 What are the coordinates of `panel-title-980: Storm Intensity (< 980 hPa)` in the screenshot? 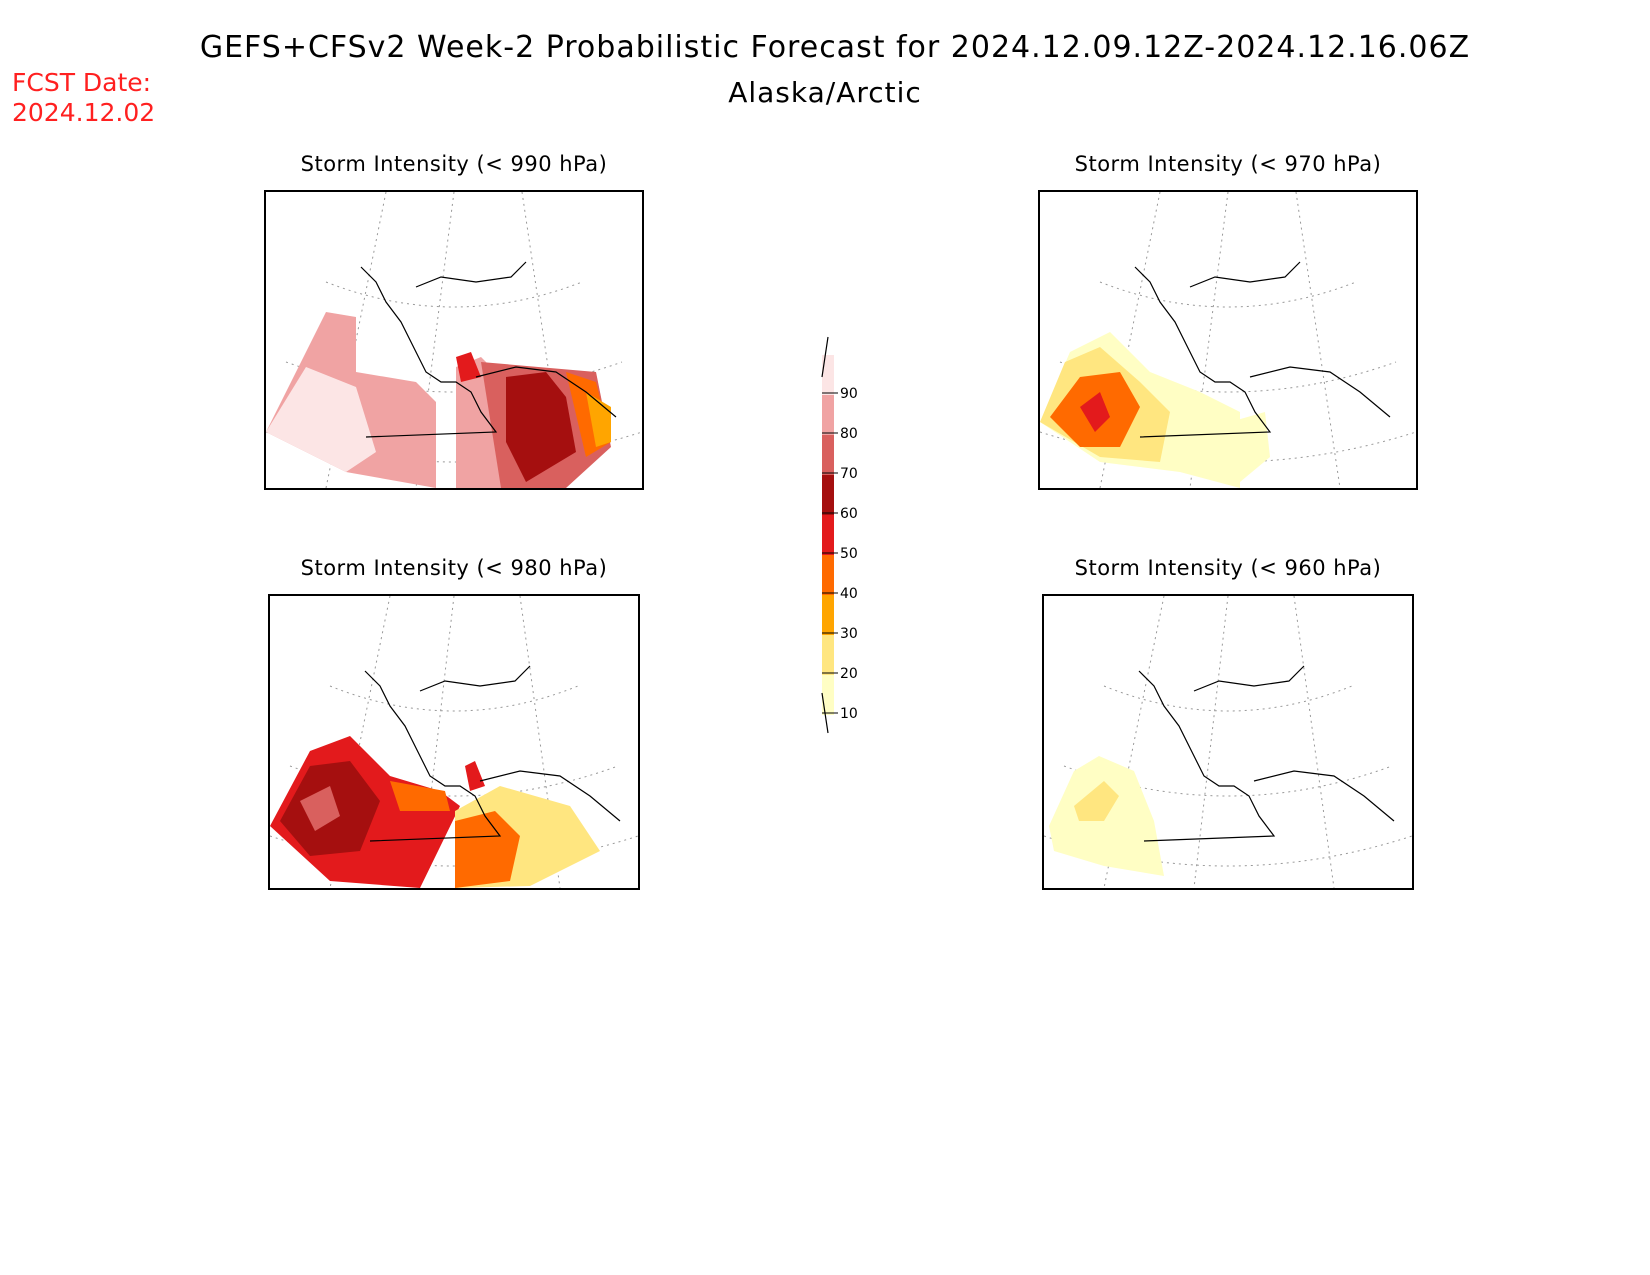 It's located at (454, 568).